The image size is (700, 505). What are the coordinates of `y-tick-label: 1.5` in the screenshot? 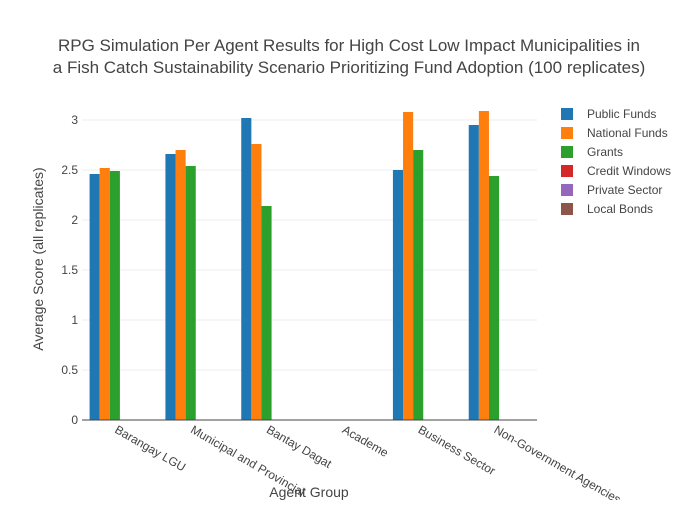 It's located at (69, 270).